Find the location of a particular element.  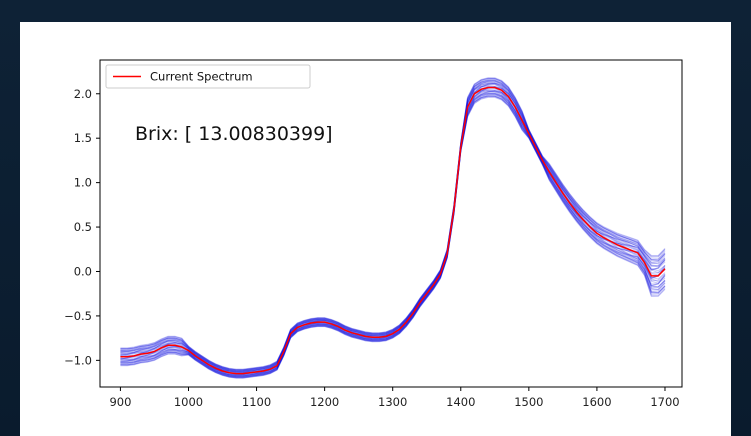

x-tick-label: 1000 is located at coordinates (188, 402).